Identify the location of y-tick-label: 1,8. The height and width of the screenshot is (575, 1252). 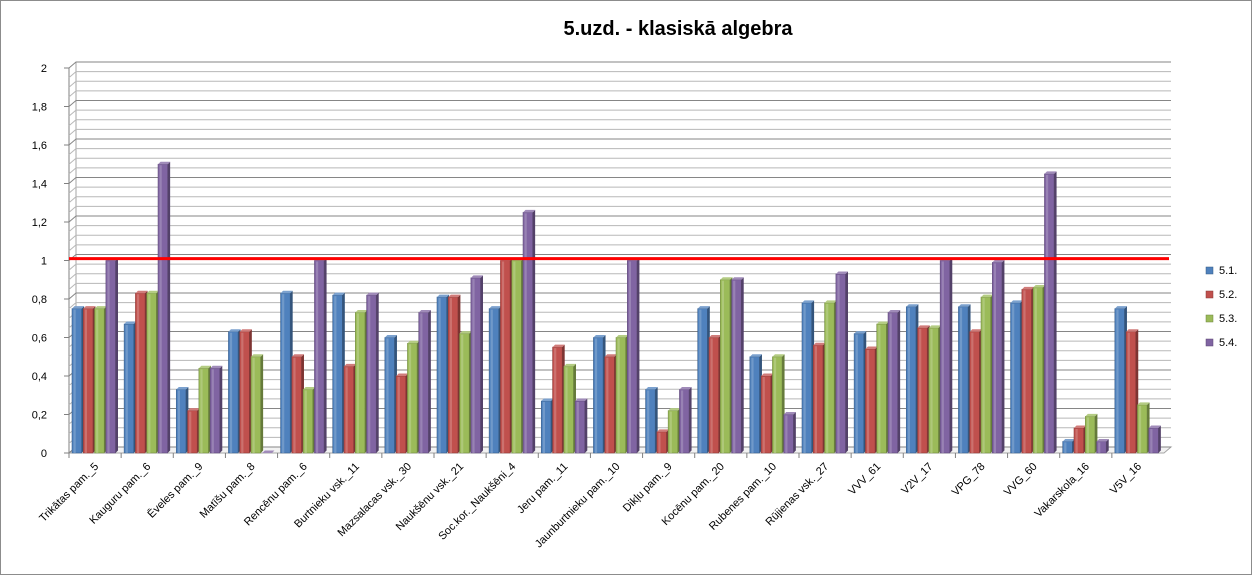
(39, 108).